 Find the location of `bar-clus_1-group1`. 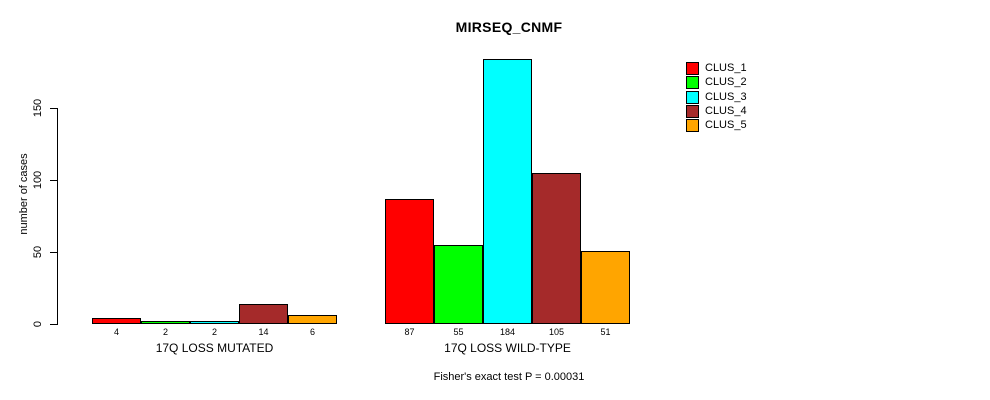

bar-clus_1-group1 is located at coordinates (116, 321).